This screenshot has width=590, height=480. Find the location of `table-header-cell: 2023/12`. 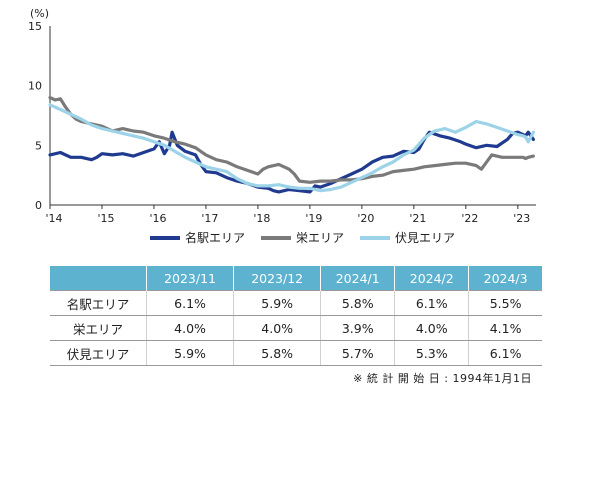

table-header-cell: 2023/12 is located at coordinates (277, 278).